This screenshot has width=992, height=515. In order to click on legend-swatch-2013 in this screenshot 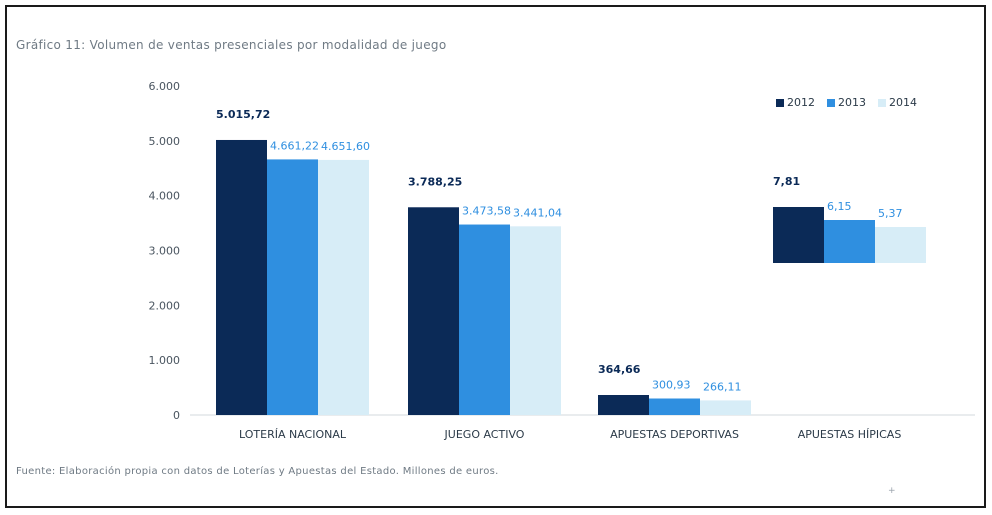, I will do `click(831, 102)`.